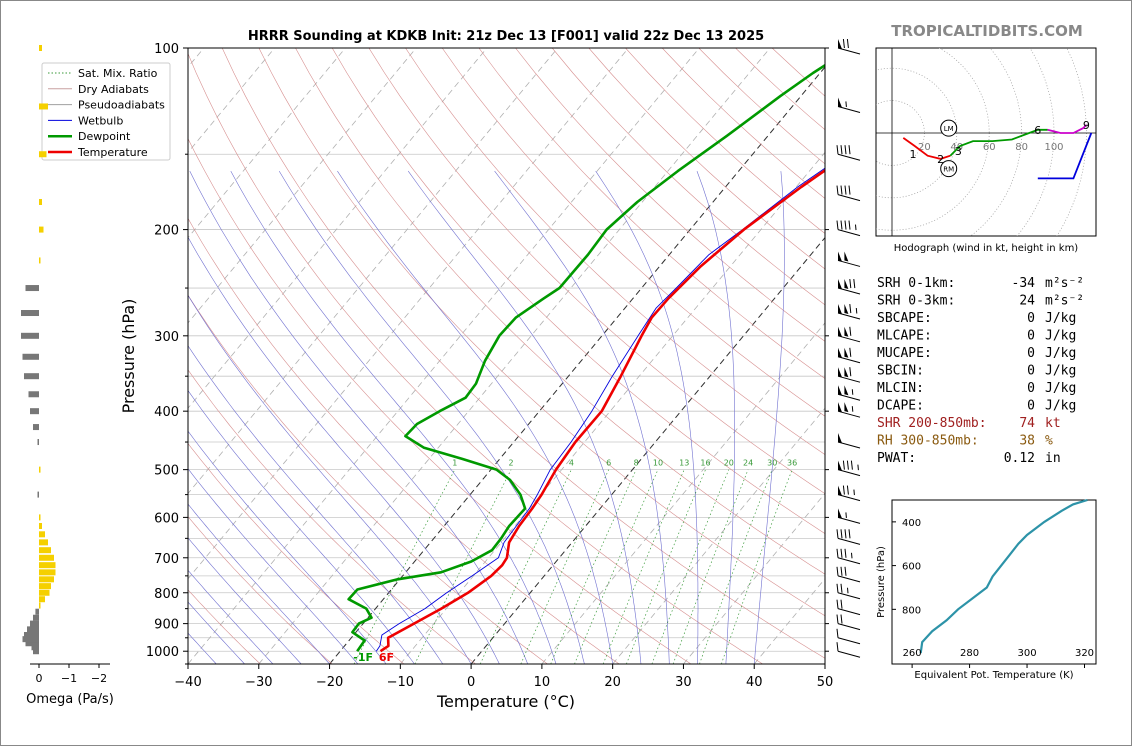 The width and height of the screenshot is (1134, 748). Describe the element at coordinates (900, 371) in the screenshot. I see `index-label: SBCIN:` at that location.